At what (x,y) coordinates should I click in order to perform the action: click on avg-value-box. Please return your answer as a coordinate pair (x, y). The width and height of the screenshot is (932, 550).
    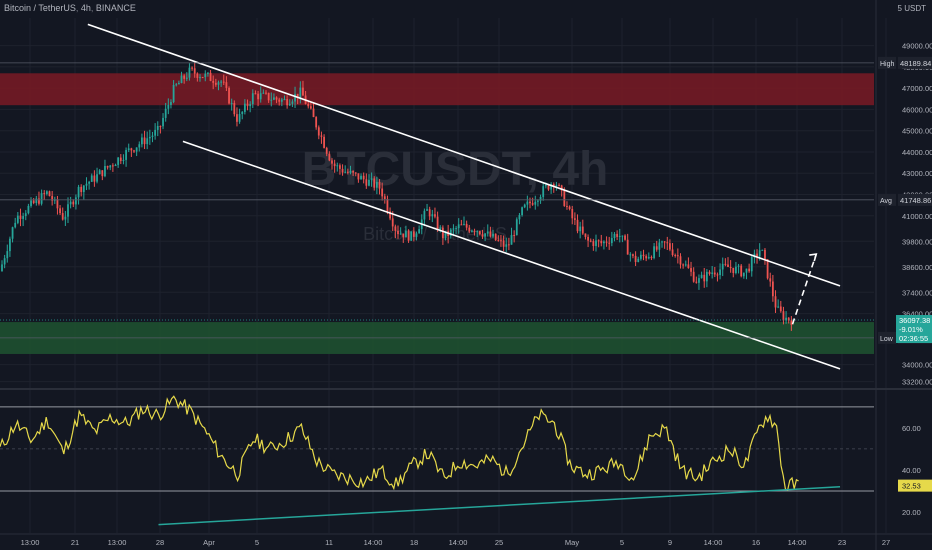
    Looking at the image, I should click on (915, 199).